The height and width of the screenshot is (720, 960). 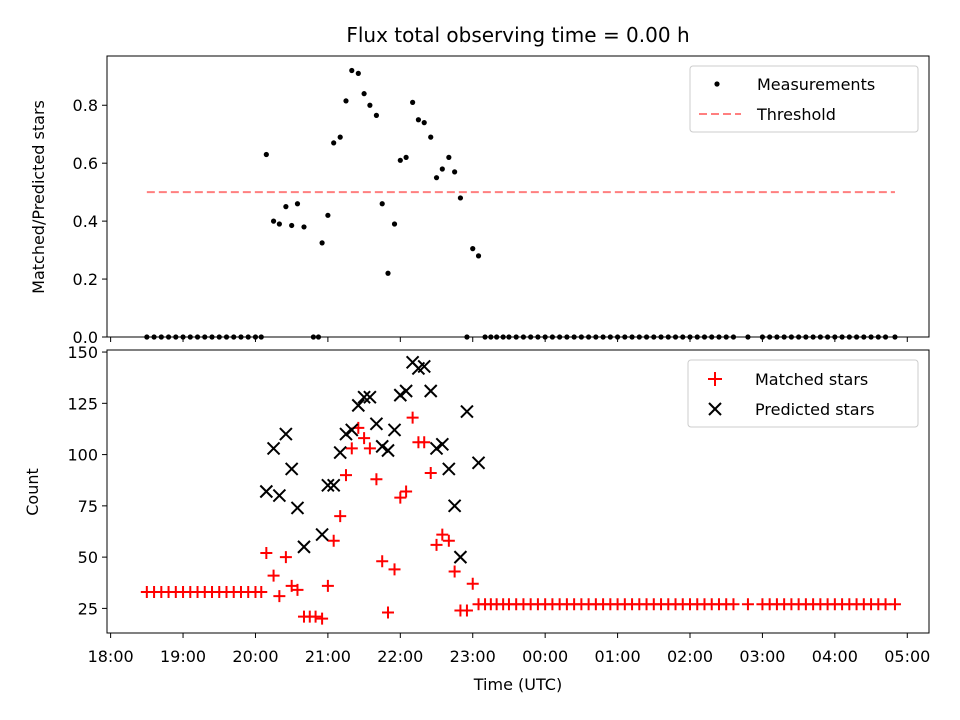 I want to click on top-y-ticks: 0.0 0.2 0.4 0.6 0.8, so click(x=90, y=221).